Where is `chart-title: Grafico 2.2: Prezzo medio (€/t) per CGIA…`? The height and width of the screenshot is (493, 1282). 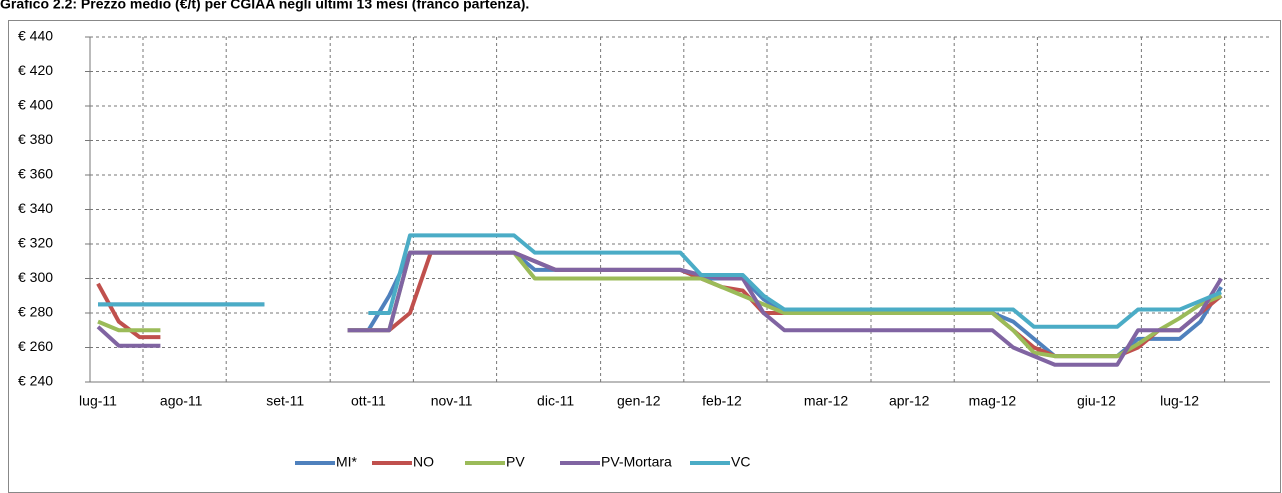
chart-title: Grafico 2.2: Prezzo medio (€/t) per CGIA… is located at coordinates (264, 6).